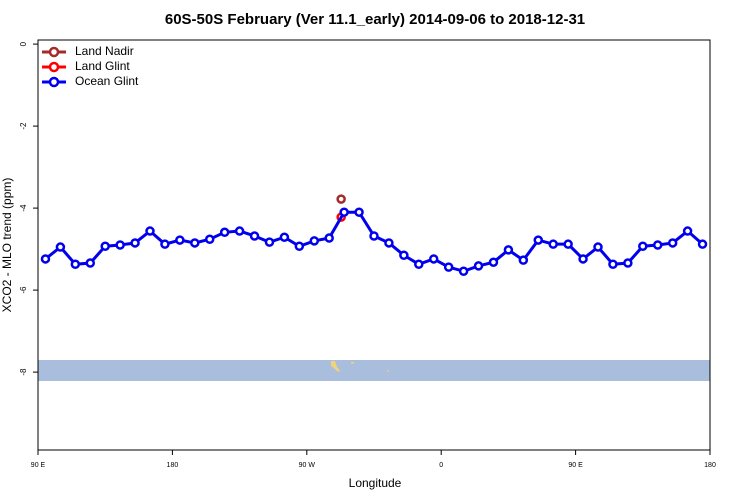  Describe the element at coordinates (375, 483) in the screenshot. I see `x-axis-label: Longitude` at that location.